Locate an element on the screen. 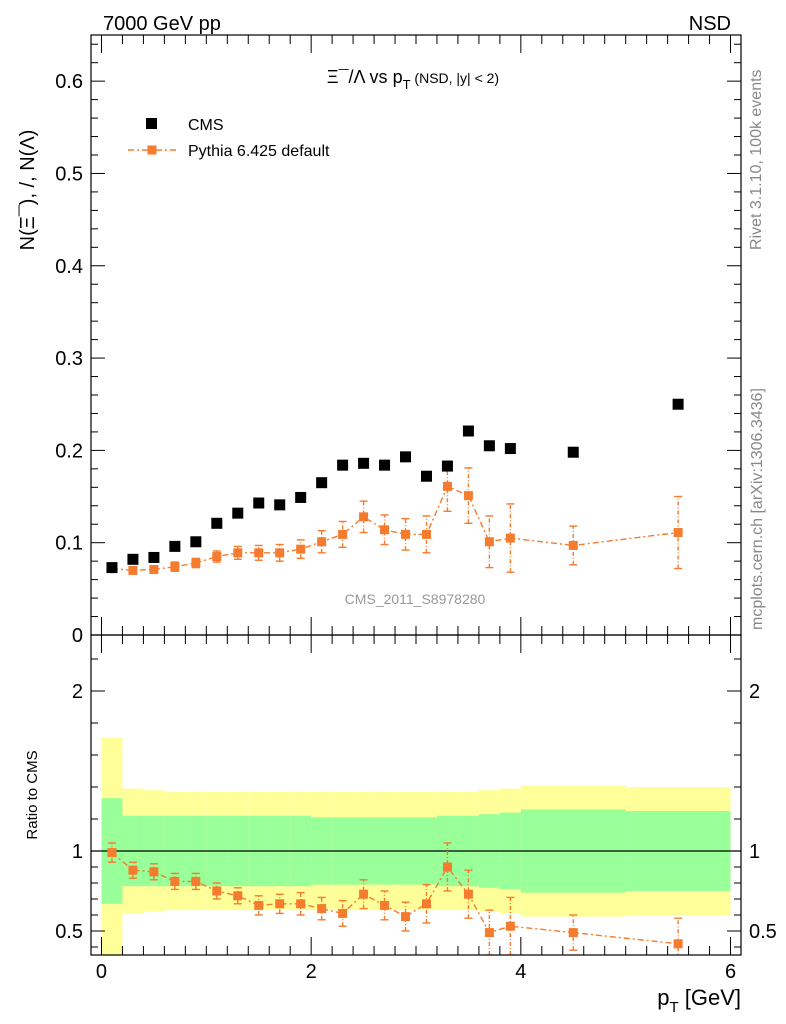  x-axis-label-subscript: T is located at coordinates (673, 1007).